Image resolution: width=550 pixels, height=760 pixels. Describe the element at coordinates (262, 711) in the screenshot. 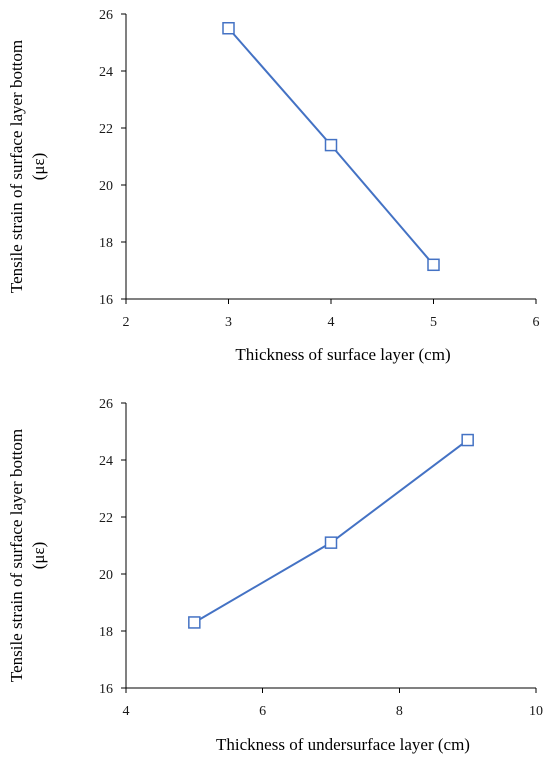

I see `chart-2-x-tick-label: 6` at that location.